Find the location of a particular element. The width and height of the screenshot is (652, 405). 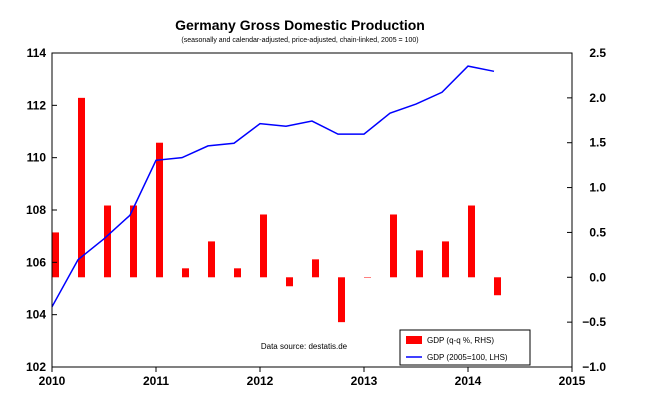

right-tick-label: −1.0 is located at coordinates (594, 367).